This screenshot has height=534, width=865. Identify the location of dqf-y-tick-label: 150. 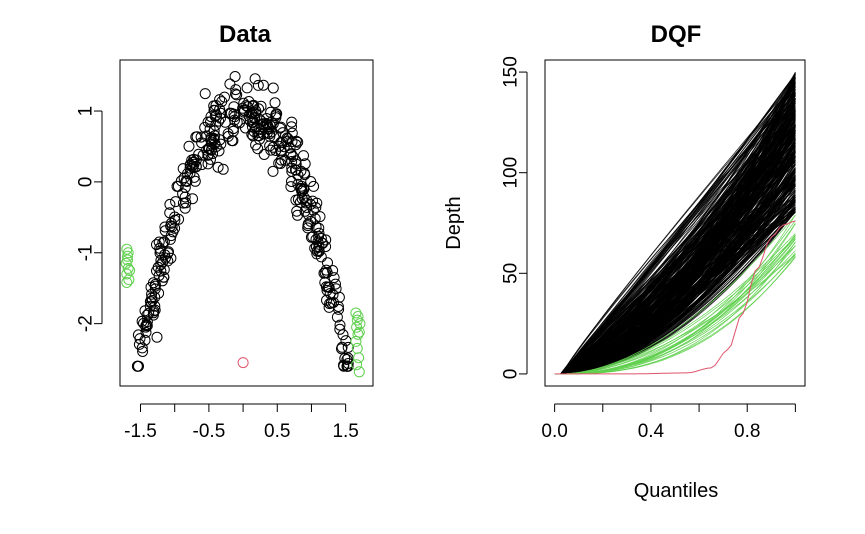
(511, 72).